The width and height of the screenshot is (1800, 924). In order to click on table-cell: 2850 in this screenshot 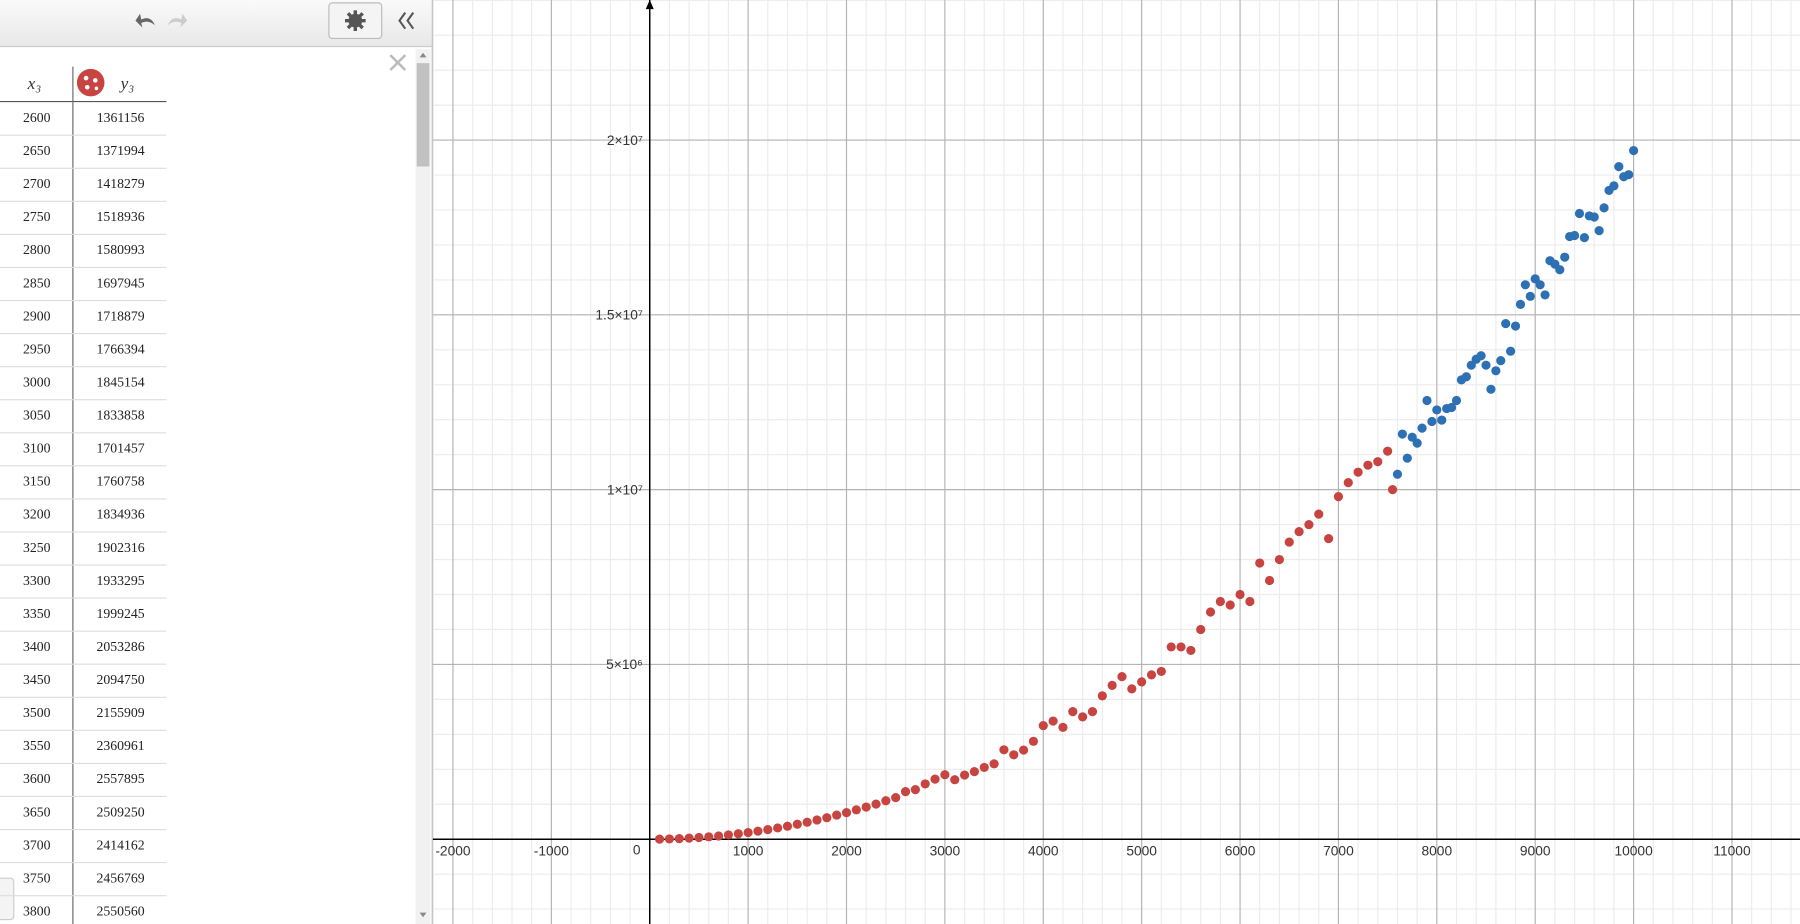, I will do `click(37, 282)`.